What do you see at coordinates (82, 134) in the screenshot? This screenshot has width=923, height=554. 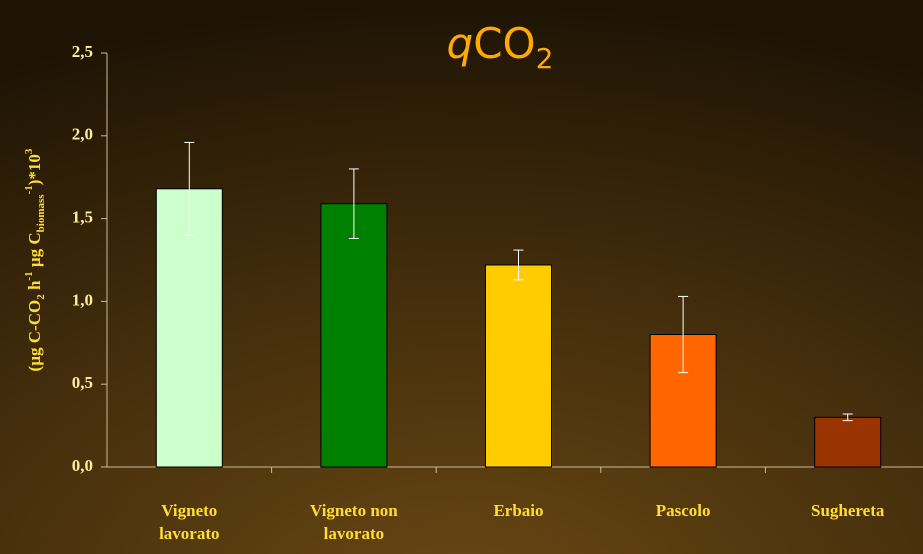 I see `y-tick-label: 2,0` at bounding box center [82, 134].